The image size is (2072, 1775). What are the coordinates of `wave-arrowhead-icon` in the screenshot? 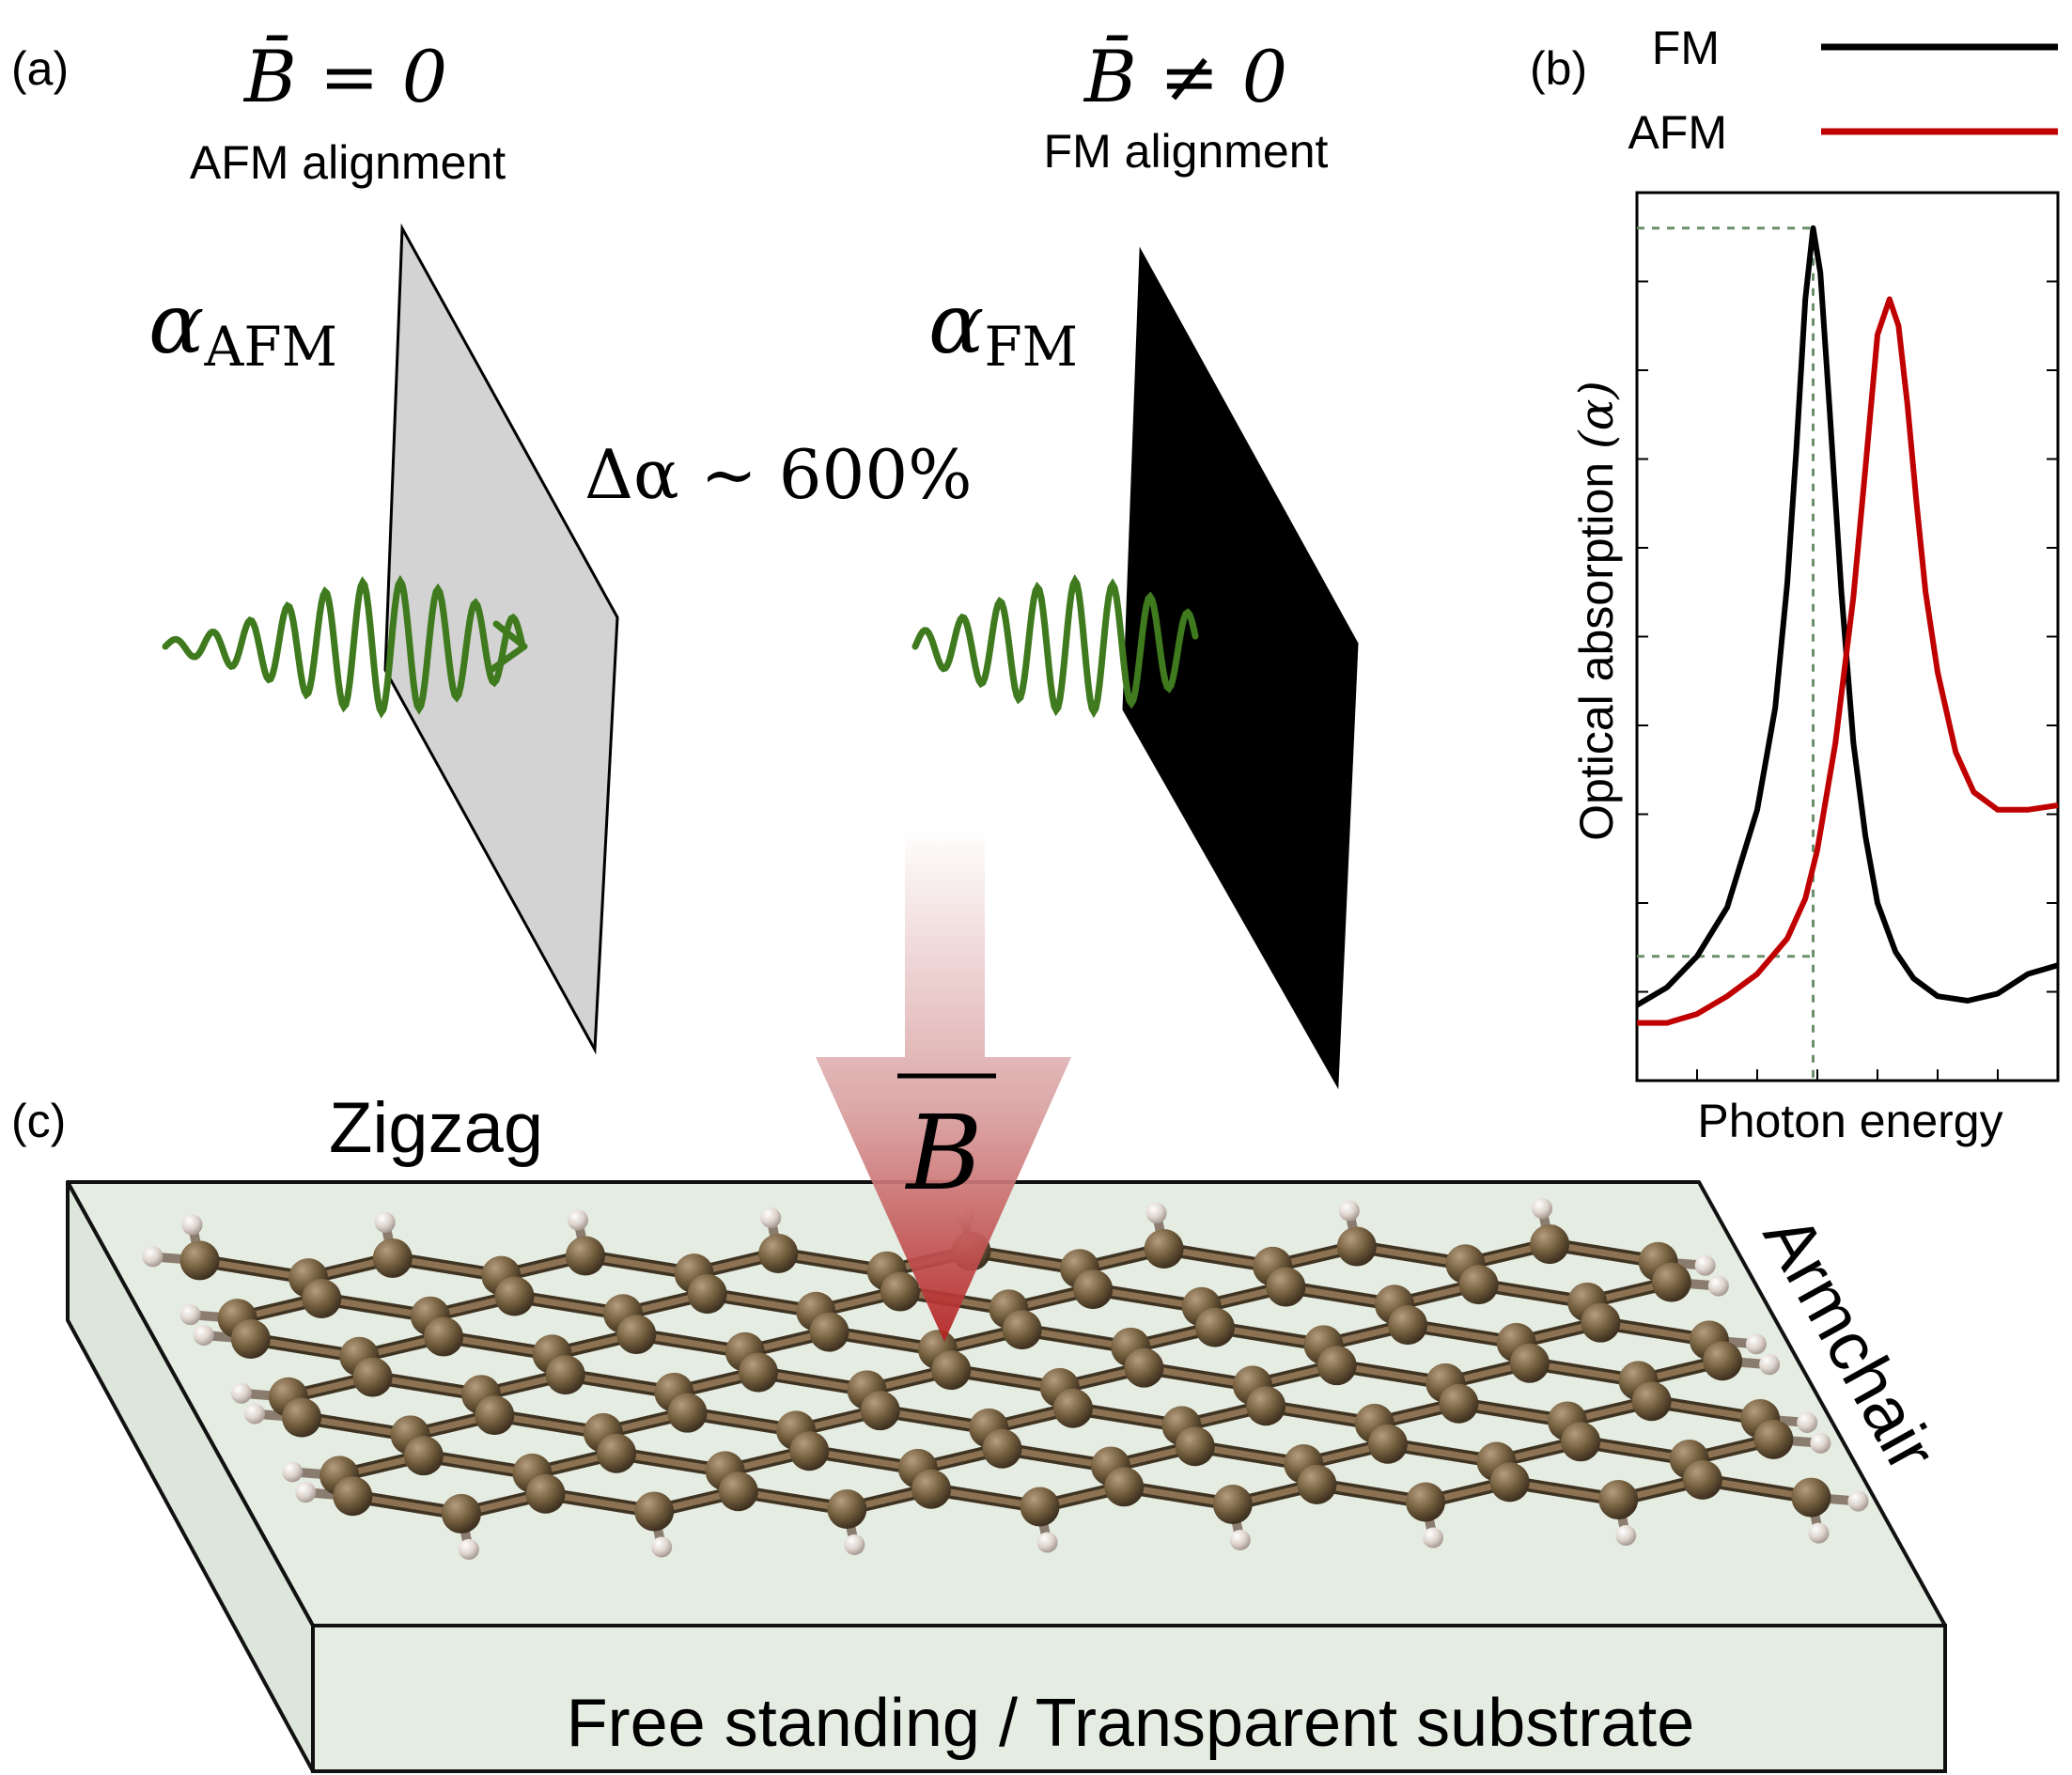 It's located at (508, 646).